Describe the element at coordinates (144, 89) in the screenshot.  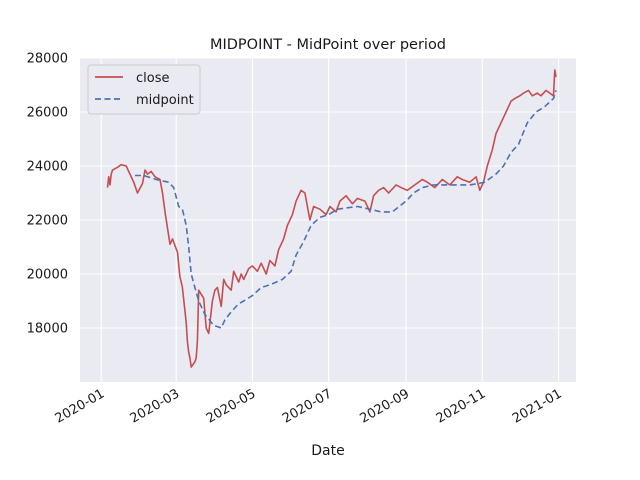
I see `legend: close midpoint` at that location.